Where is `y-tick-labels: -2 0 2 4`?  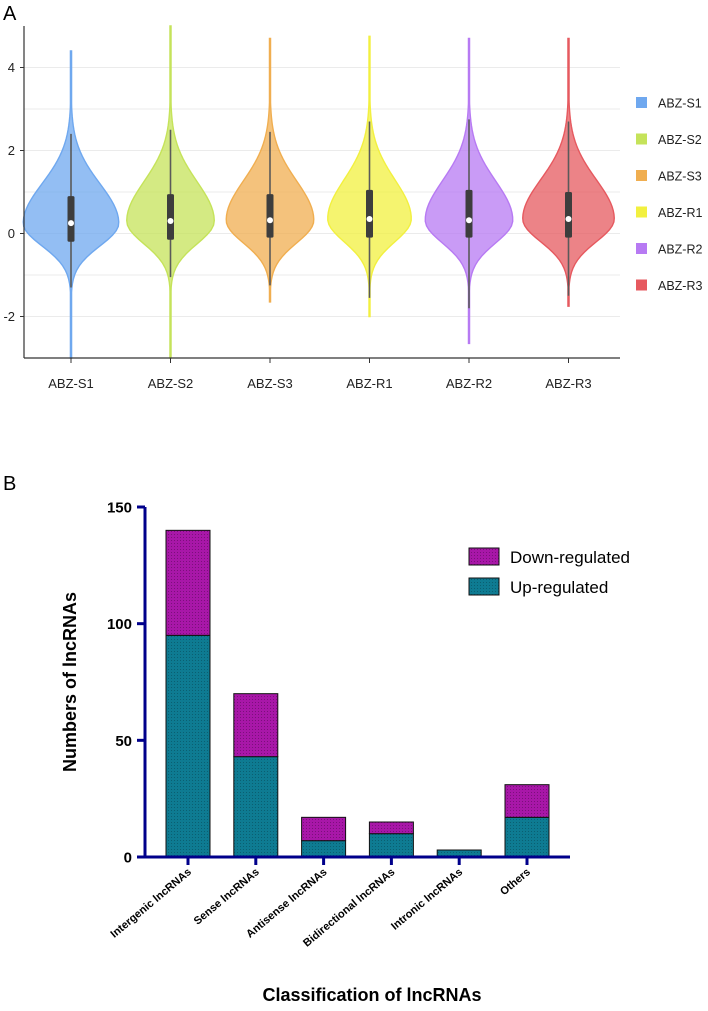
y-tick-labels: -2 0 2 4 is located at coordinates (9, 192).